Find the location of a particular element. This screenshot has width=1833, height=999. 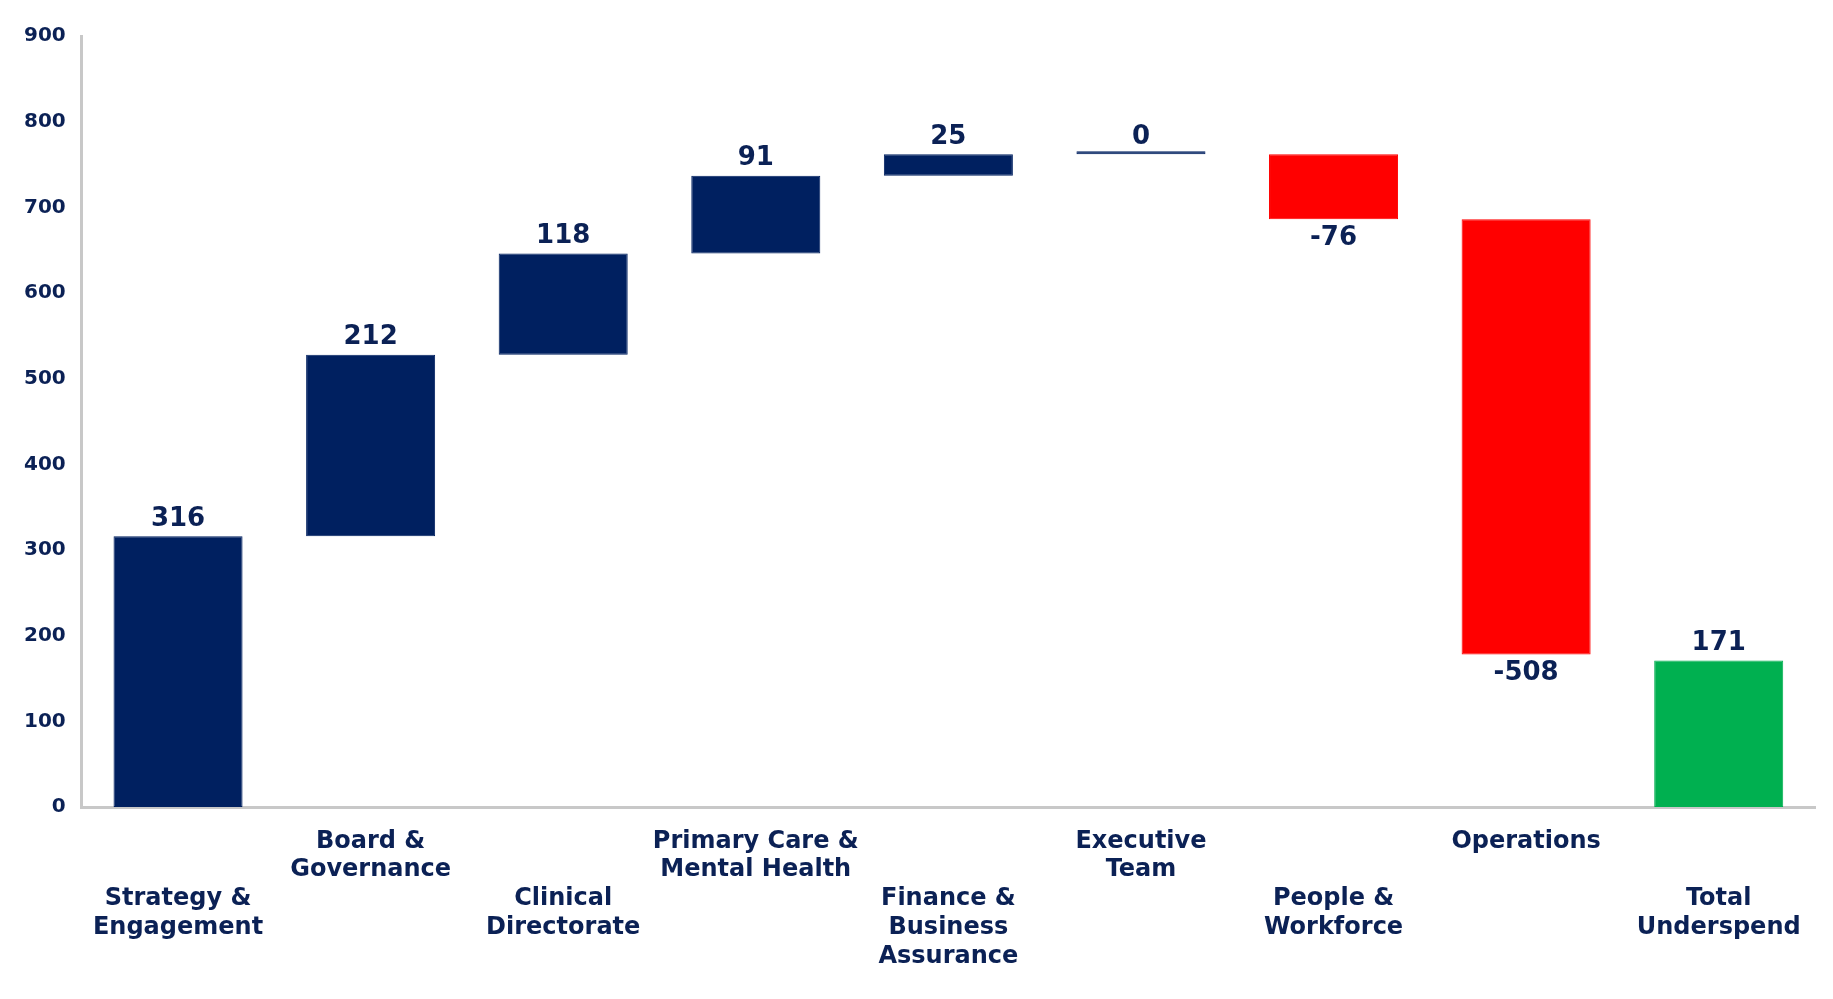

y-tick-label: 300 is located at coordinates (45, 548).